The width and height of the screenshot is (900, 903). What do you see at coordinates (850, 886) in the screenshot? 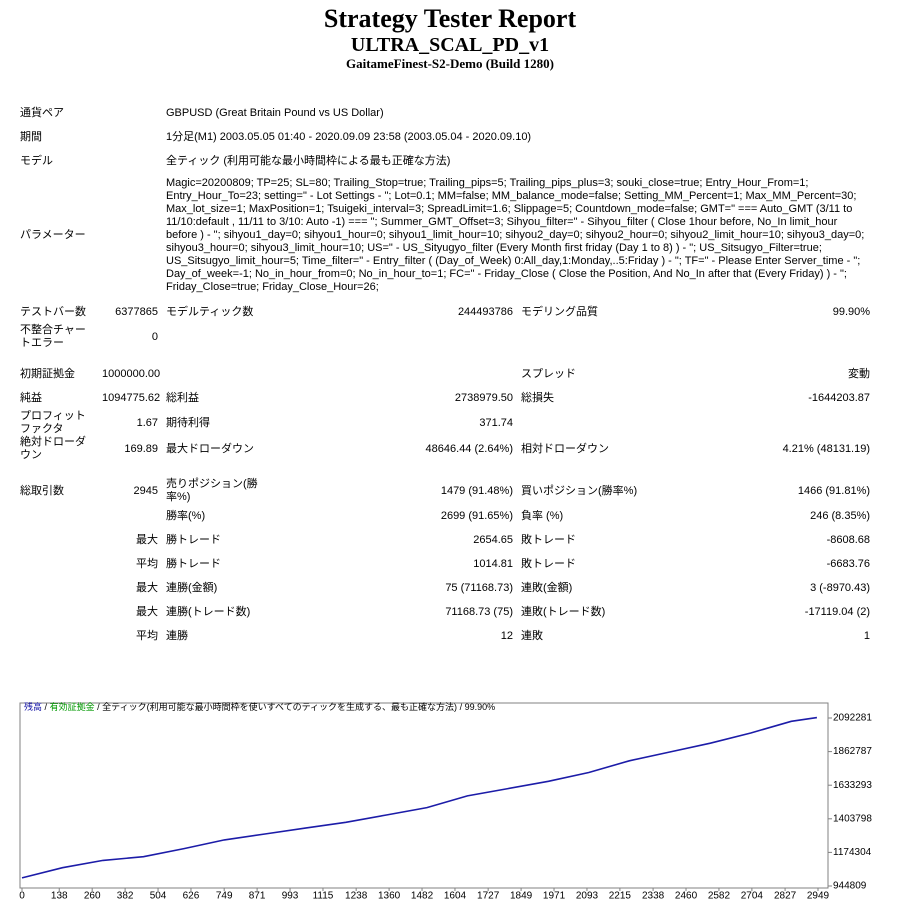
I see `y-tick-label: 944809` at bounding box center [850, 886].